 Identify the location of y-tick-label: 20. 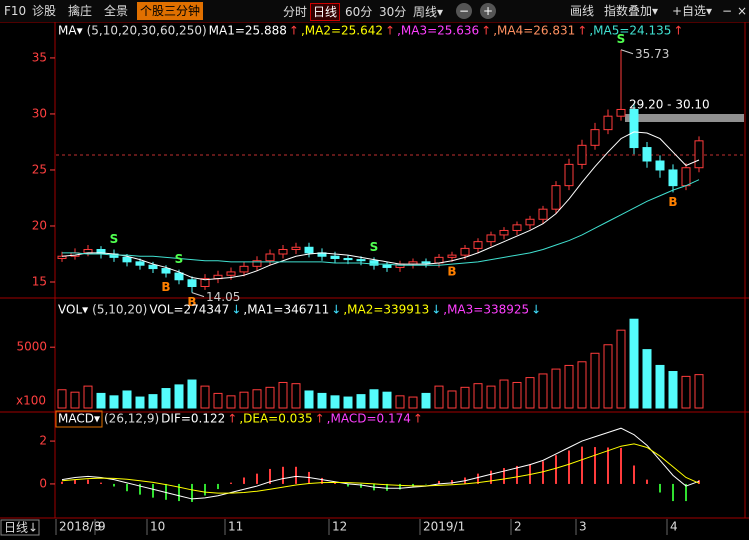
(39, 225).